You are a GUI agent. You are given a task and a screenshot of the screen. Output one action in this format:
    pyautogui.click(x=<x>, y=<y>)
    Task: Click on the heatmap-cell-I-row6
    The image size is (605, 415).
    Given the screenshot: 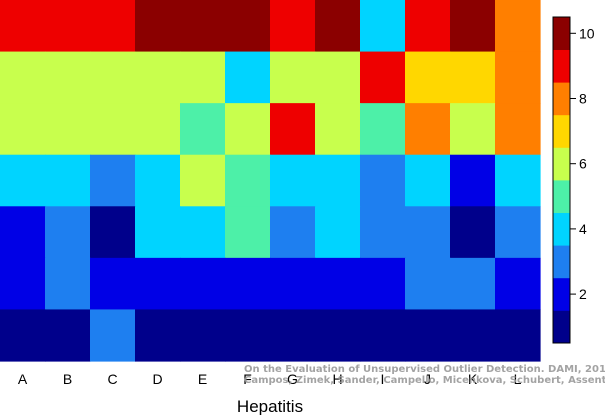 What is the action you would take?
    pyautogui.click(x=383, y=284)
    